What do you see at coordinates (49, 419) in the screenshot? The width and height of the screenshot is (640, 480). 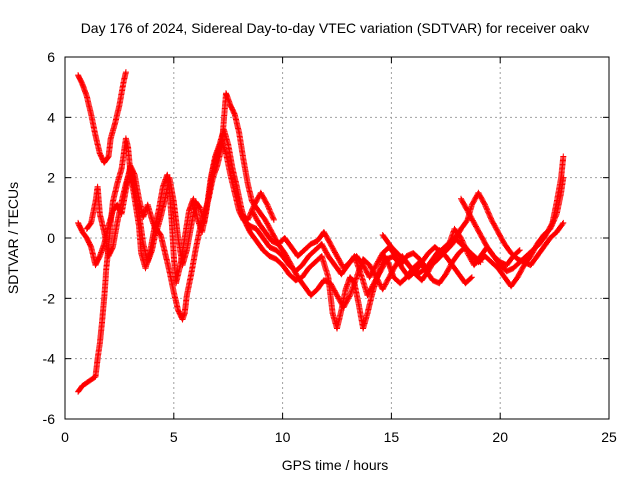 I see `y-tick-label: -6` at bounding box center [49, 419].